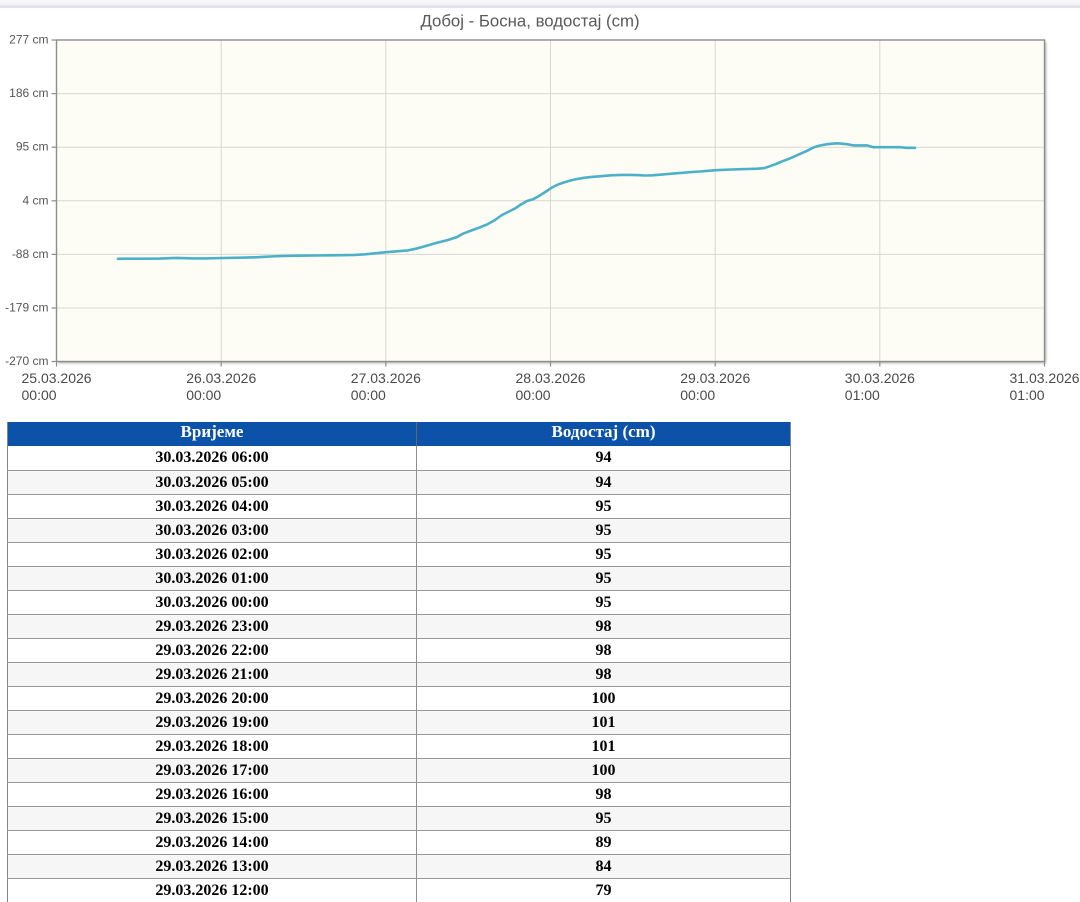 The image size is (1080, 902). Describe the element at coordinates (28, 93) in the screenshot. I see `svg-text: 186 cm` at that location.